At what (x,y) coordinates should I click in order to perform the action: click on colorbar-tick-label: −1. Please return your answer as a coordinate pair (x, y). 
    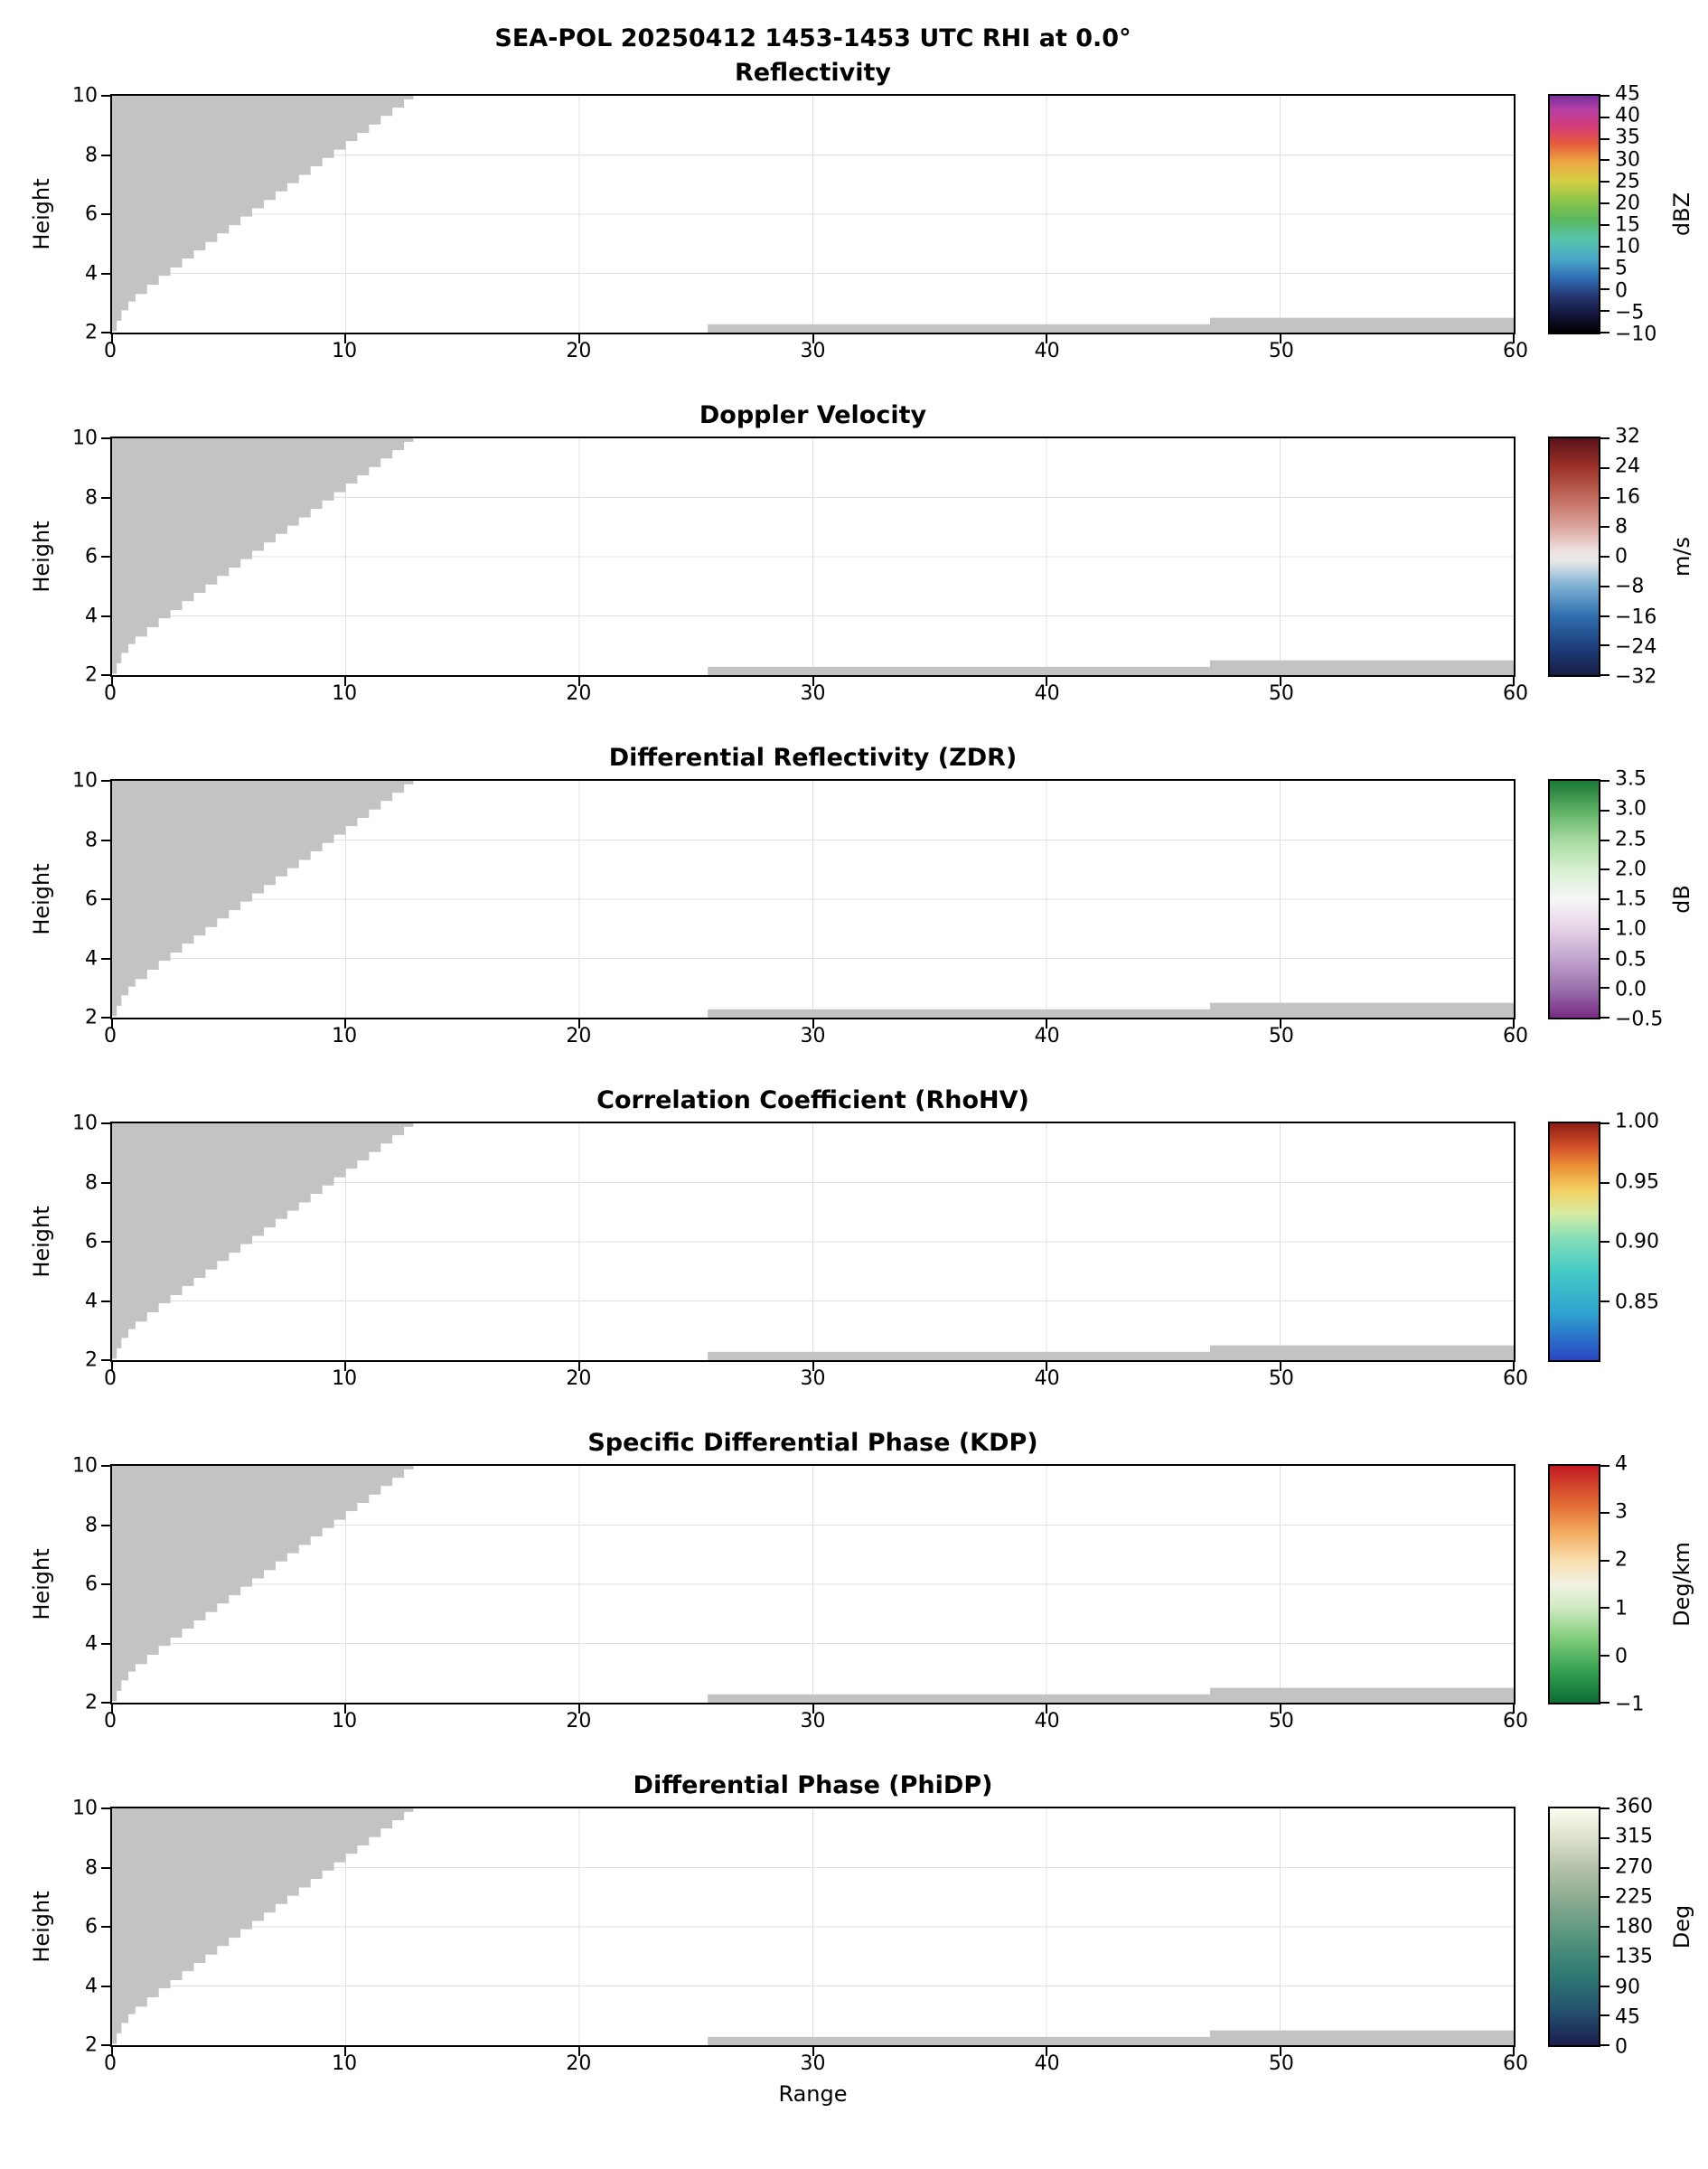
    Looking at the image, I should click on (1630, 1705).